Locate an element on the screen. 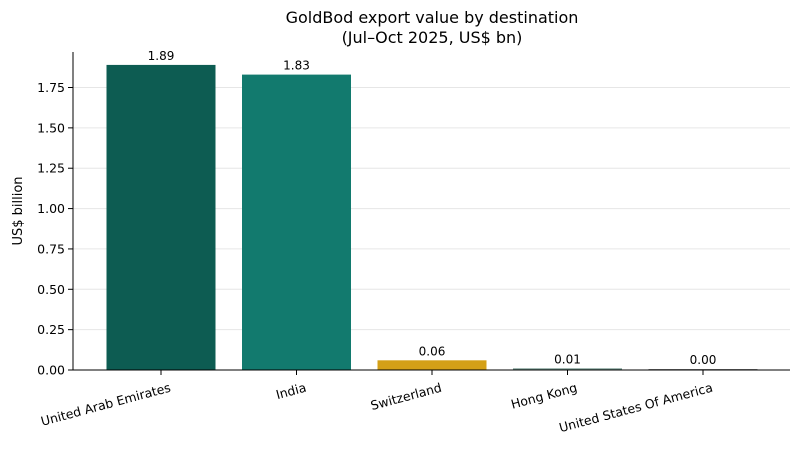 The image size is (800, 451). y-tick-label: 0.00 is located at coordinates (51, 370).